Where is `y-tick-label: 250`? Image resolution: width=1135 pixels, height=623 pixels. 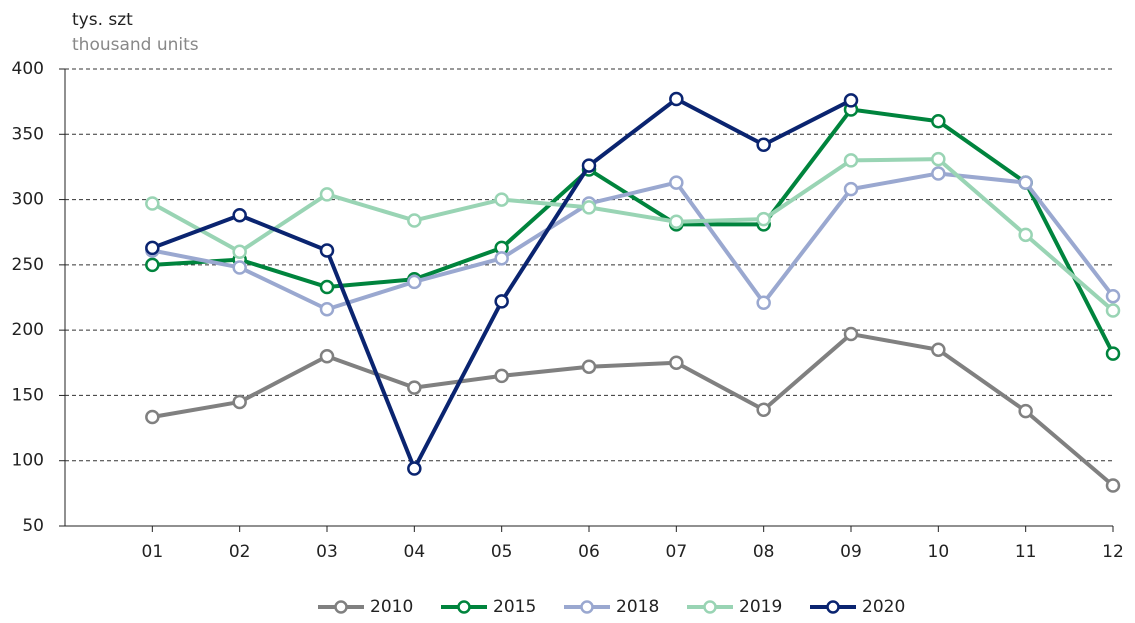
y-tick-label: 250 is located at coordinates (28, 265).